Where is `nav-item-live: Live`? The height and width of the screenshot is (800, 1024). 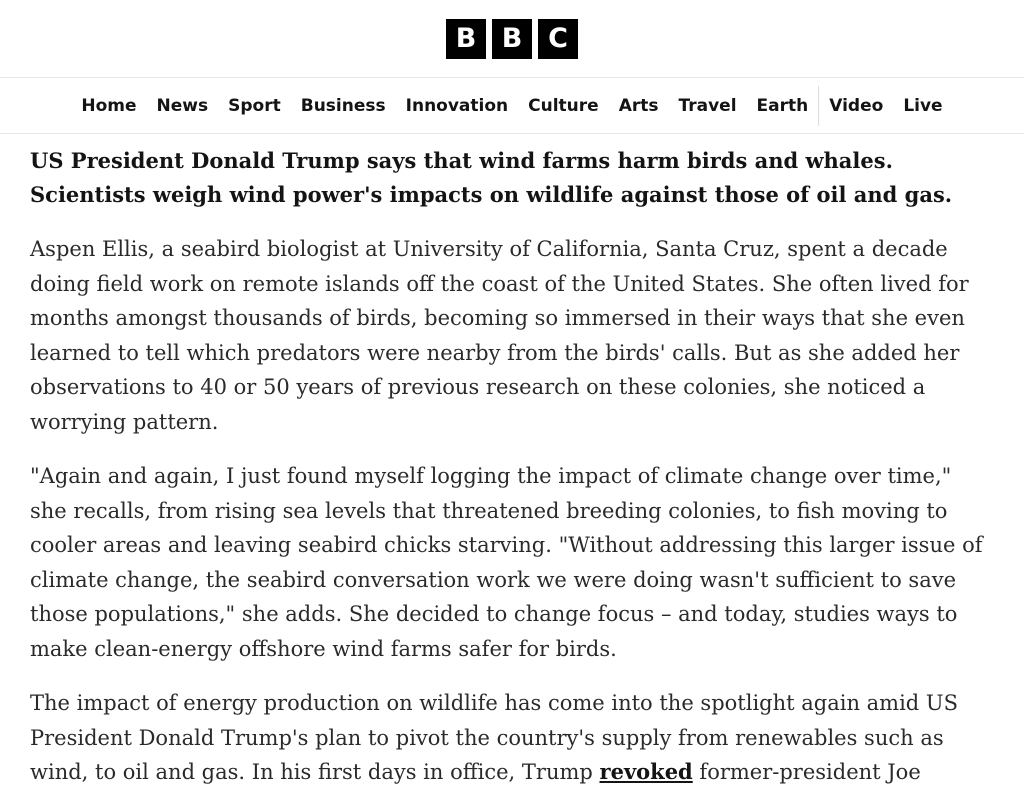
nav-item-live: Live is located at coordinates (923, 105).